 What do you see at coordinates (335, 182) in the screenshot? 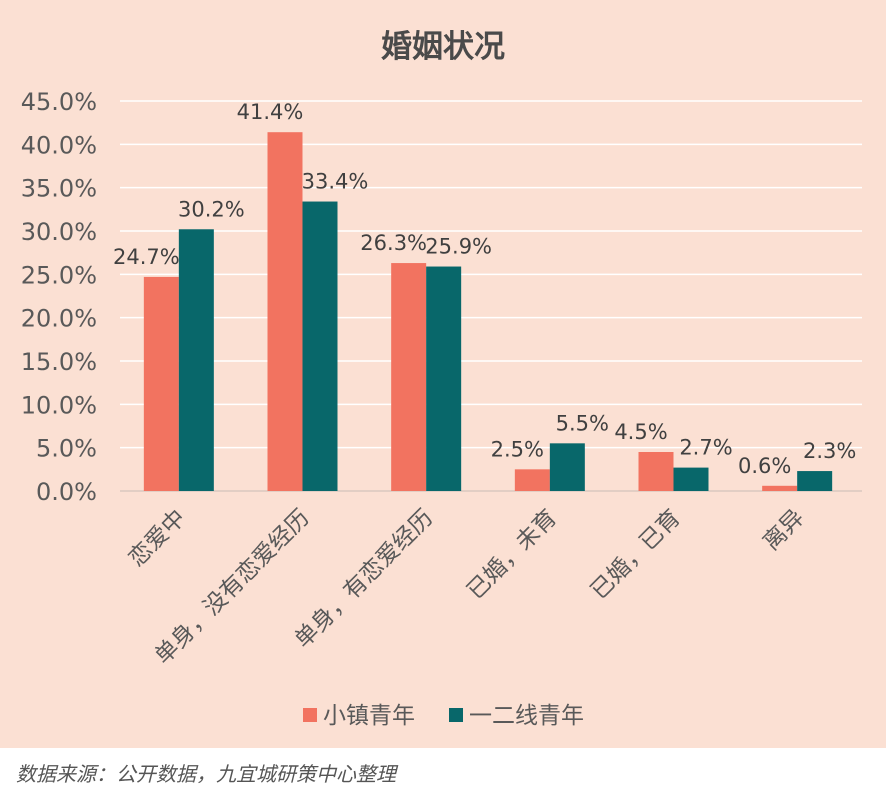
I see `data-label: 33.4%` at bounding box center [335, 182].